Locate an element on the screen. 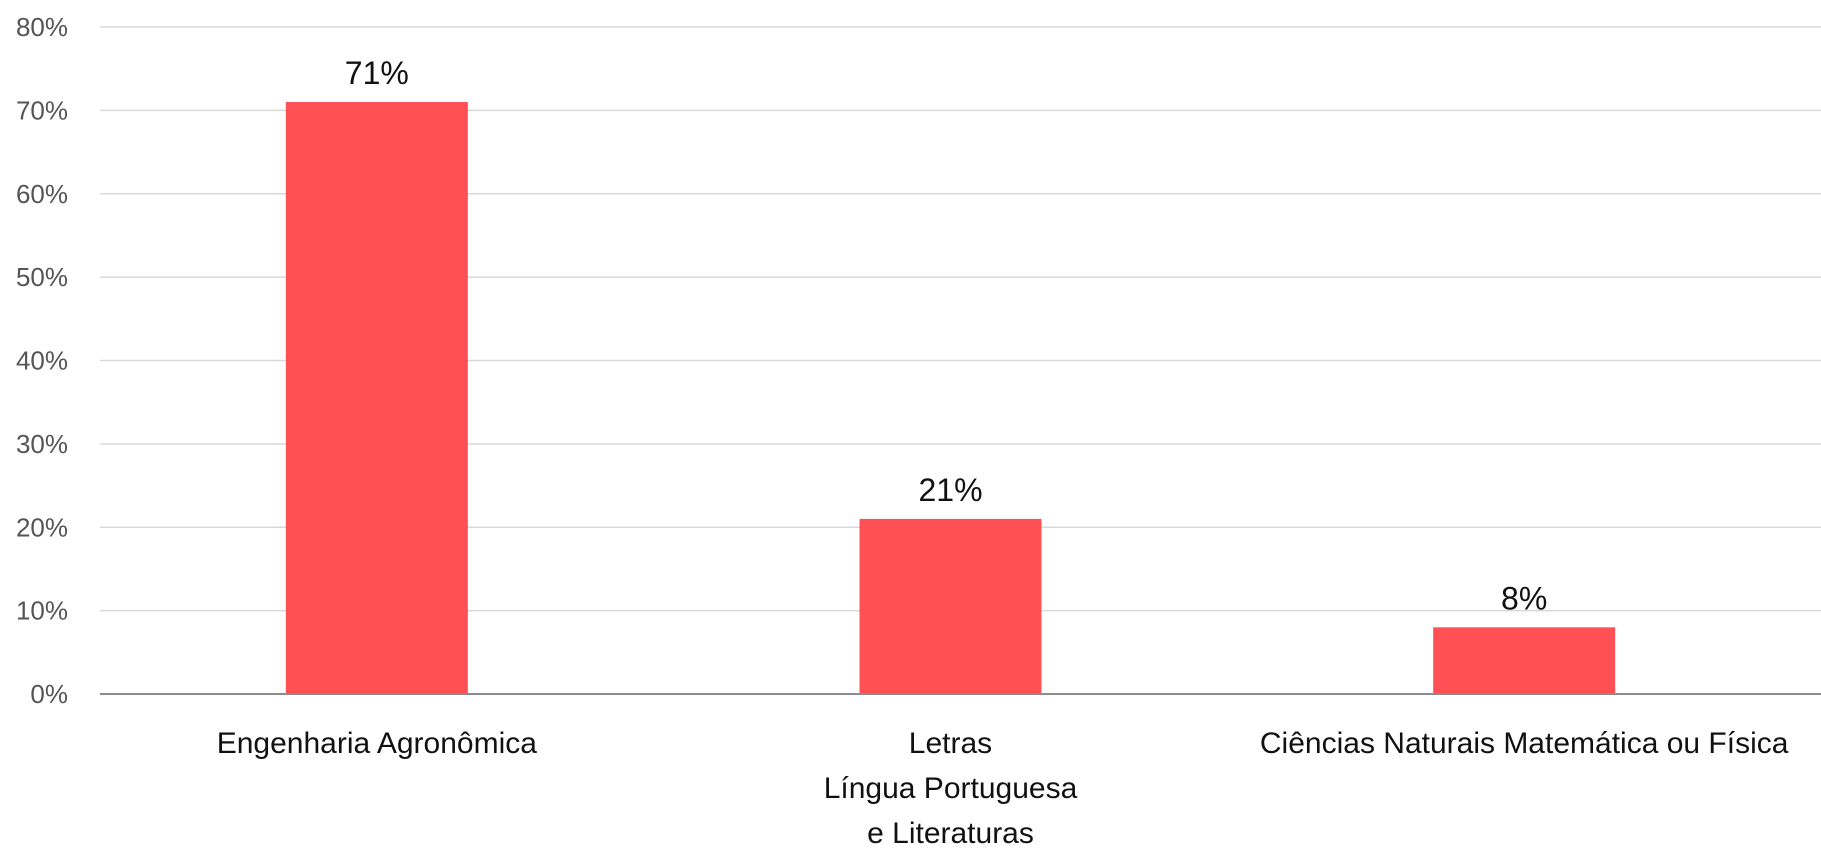 This screenshot has height=849, width=1821. y-tick-label: 20% is located at coordinates (42, 527).